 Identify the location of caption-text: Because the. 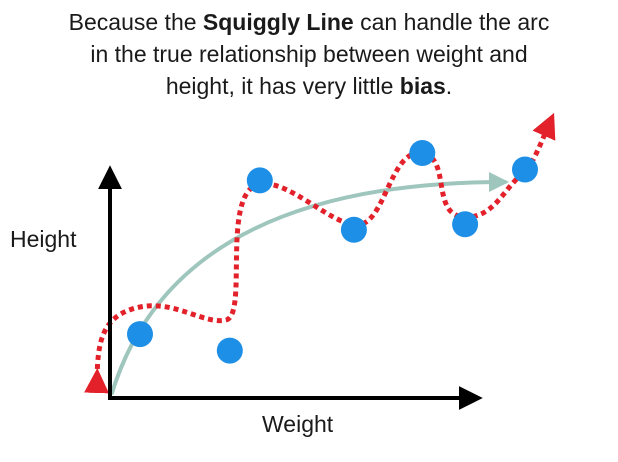
(135, 22).